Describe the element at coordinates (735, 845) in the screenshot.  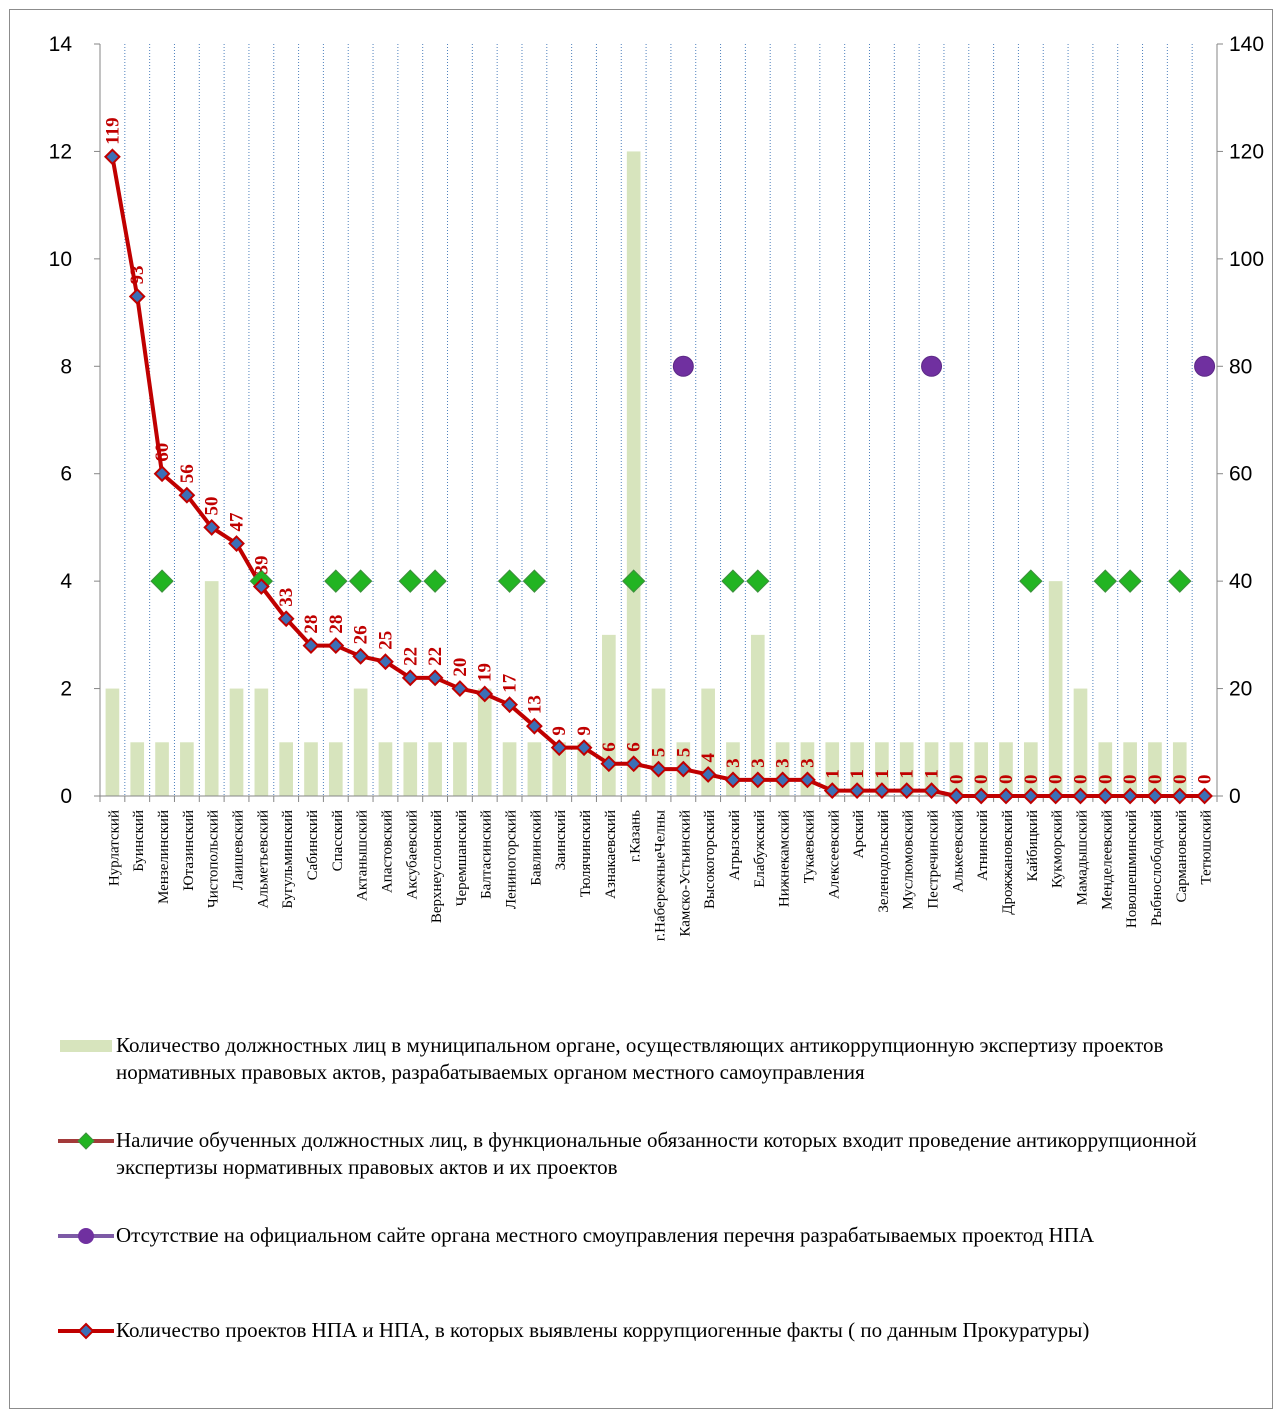
I see `x-tick-label: Агрызский` at that location.